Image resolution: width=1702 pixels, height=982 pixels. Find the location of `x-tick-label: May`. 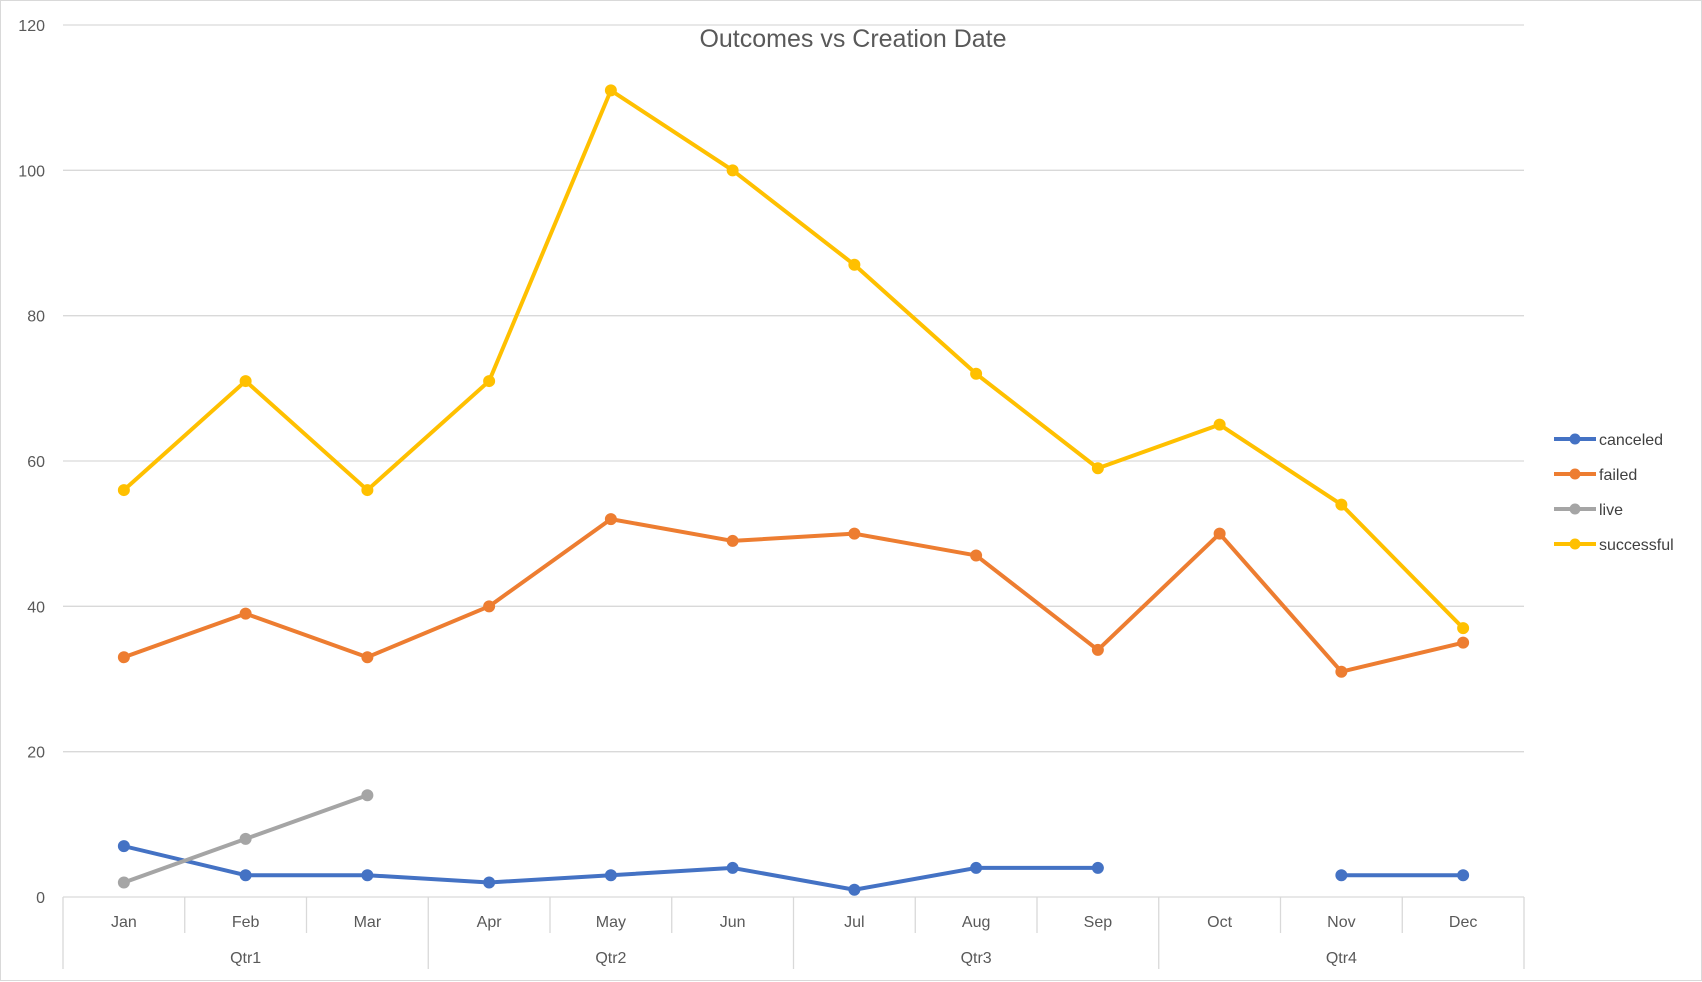

x-tick-label: May is located at coordinates (611, 922).